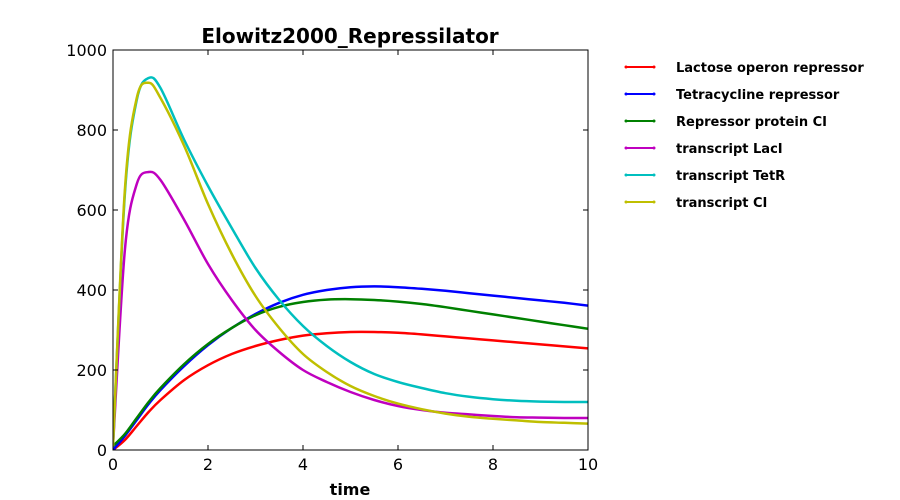  What do you see at coordinates (721, 203) in the screenshot?
I see `legend-label: transcript CI` at bounding box center [721, 203].